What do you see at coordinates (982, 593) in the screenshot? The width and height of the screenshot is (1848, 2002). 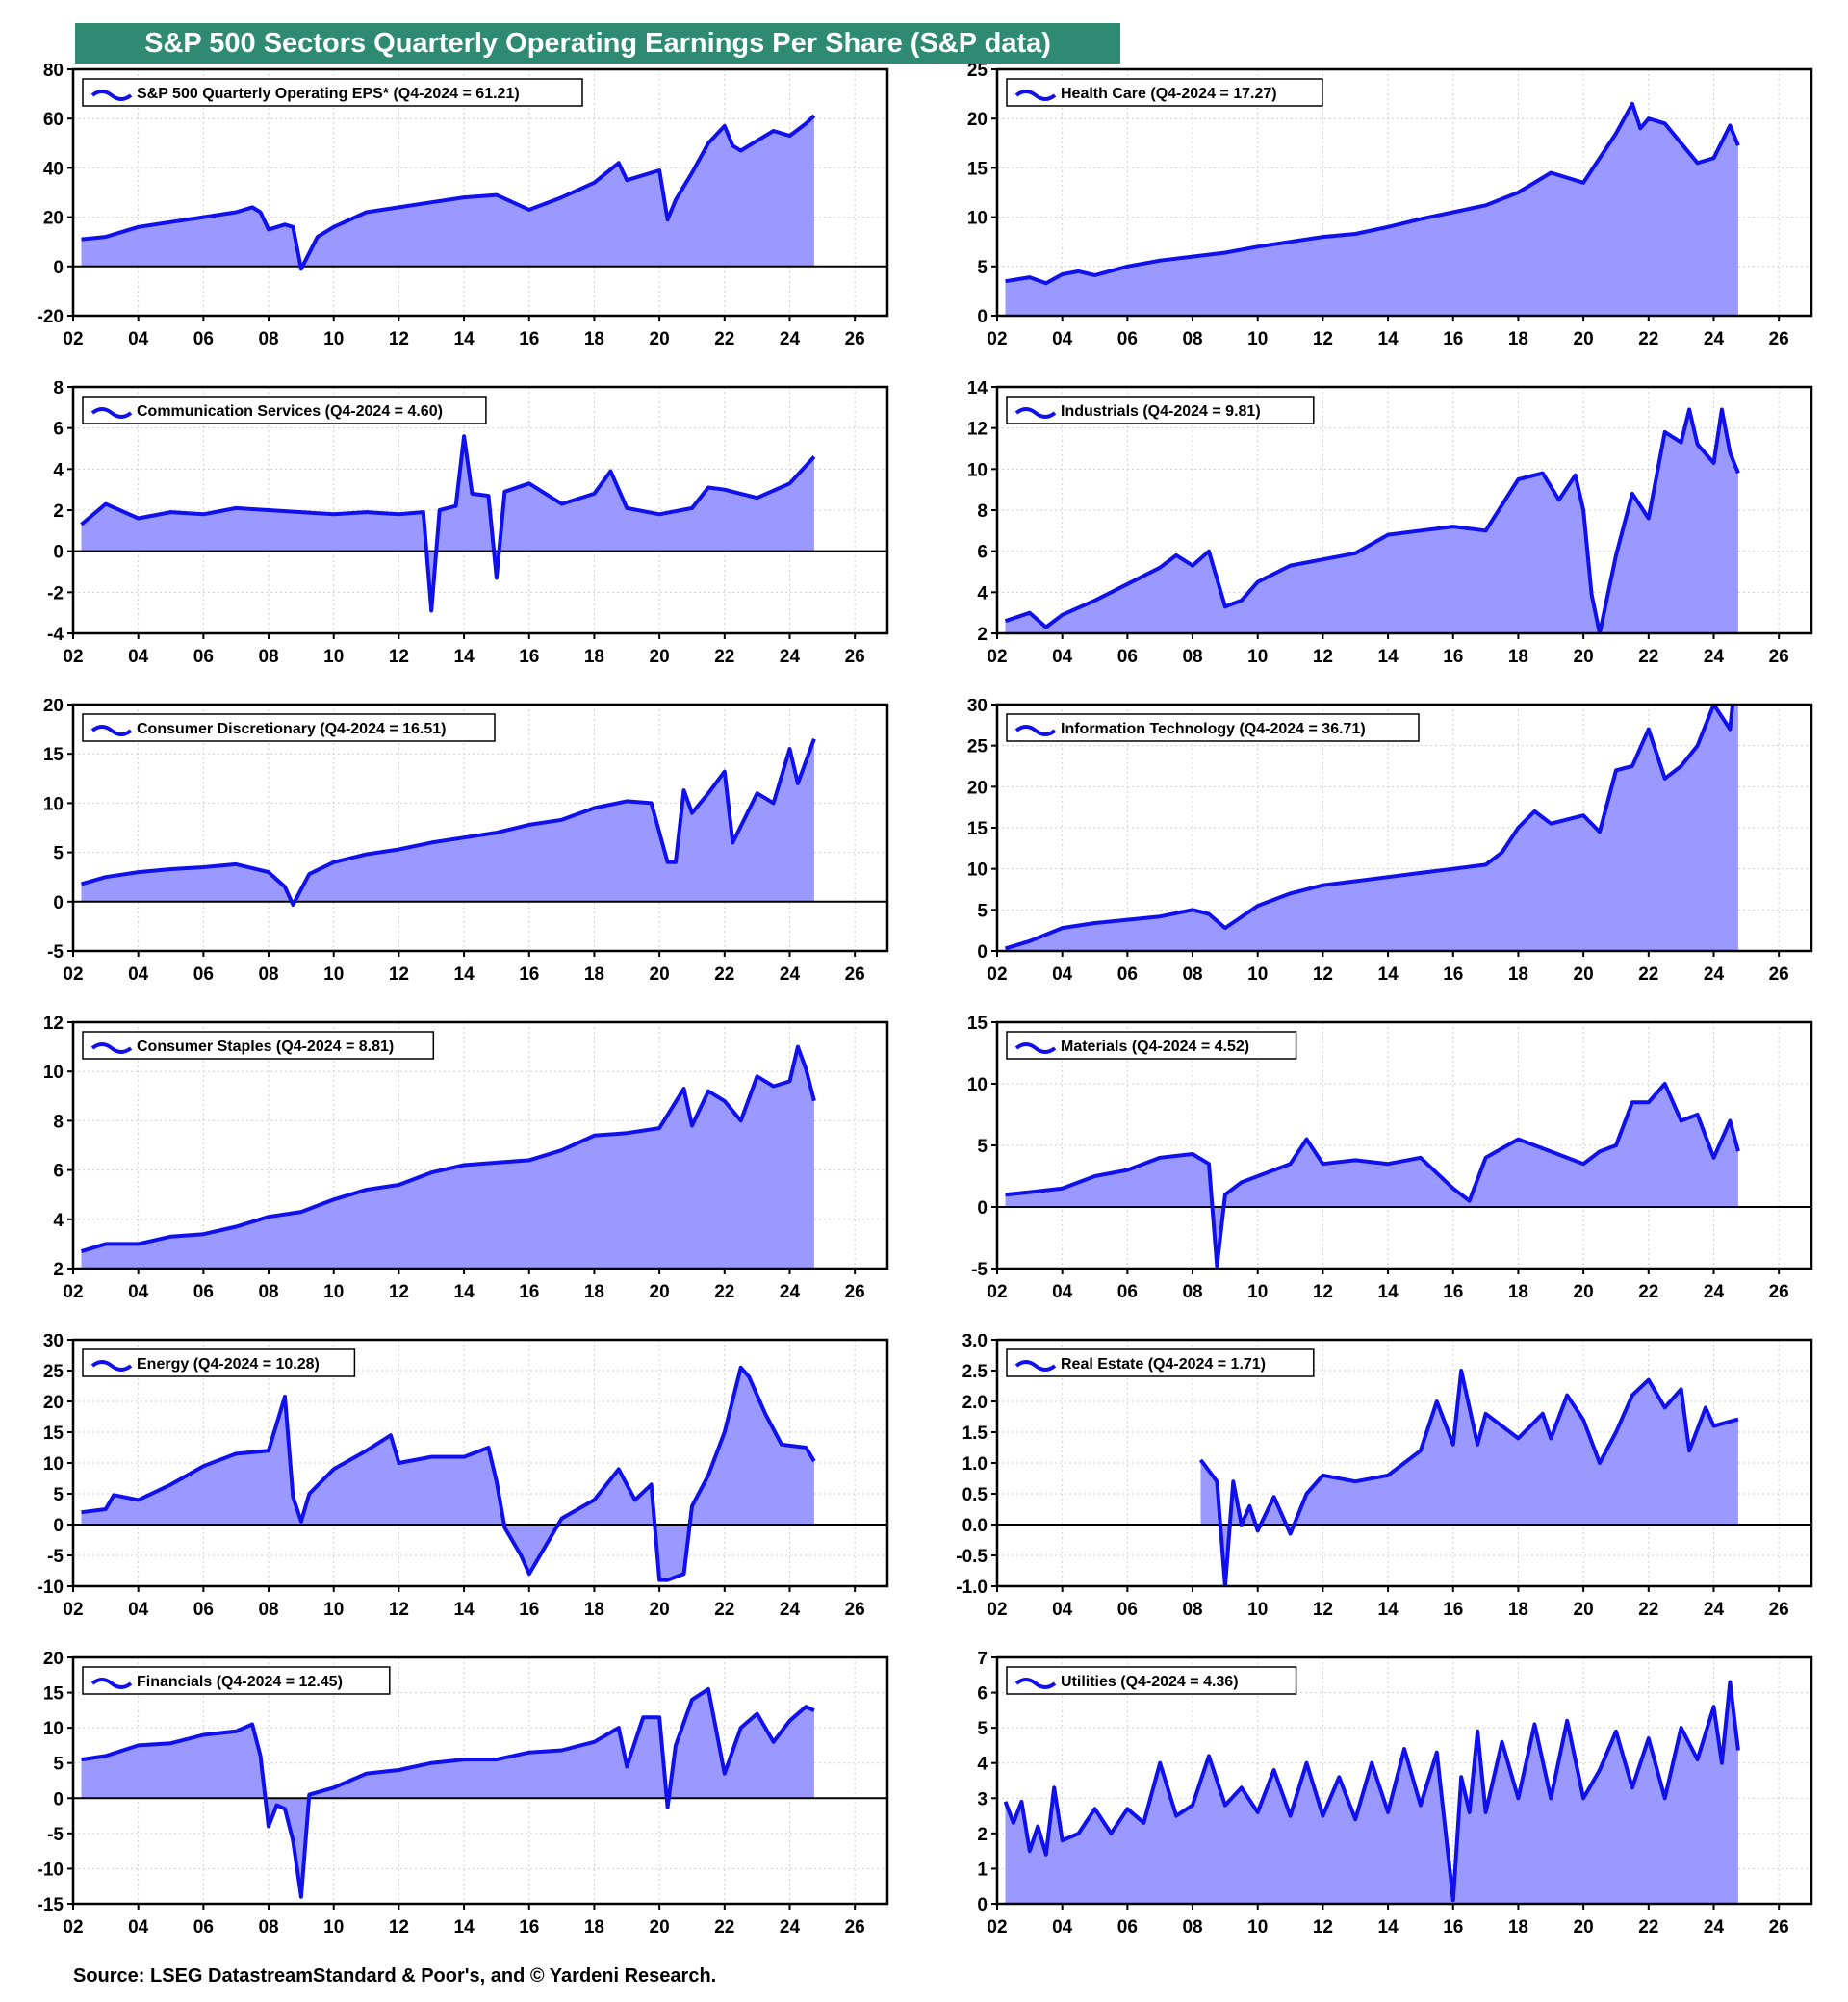 I see `y-tick-label: 4` at bounding box center [982, 593].